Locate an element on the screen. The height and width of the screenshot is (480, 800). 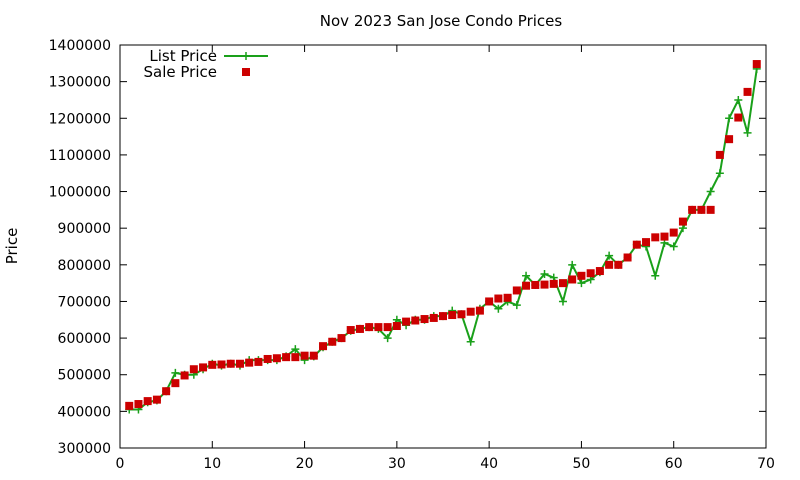
legend-marker-sale-price is located at coordinates (246, 72).